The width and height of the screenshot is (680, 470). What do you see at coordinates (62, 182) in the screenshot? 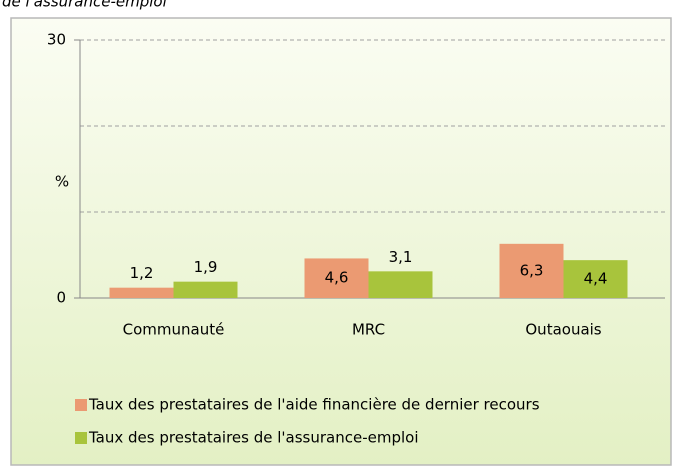
I see `y-axis-label: %` at bounding box center [62, 182].